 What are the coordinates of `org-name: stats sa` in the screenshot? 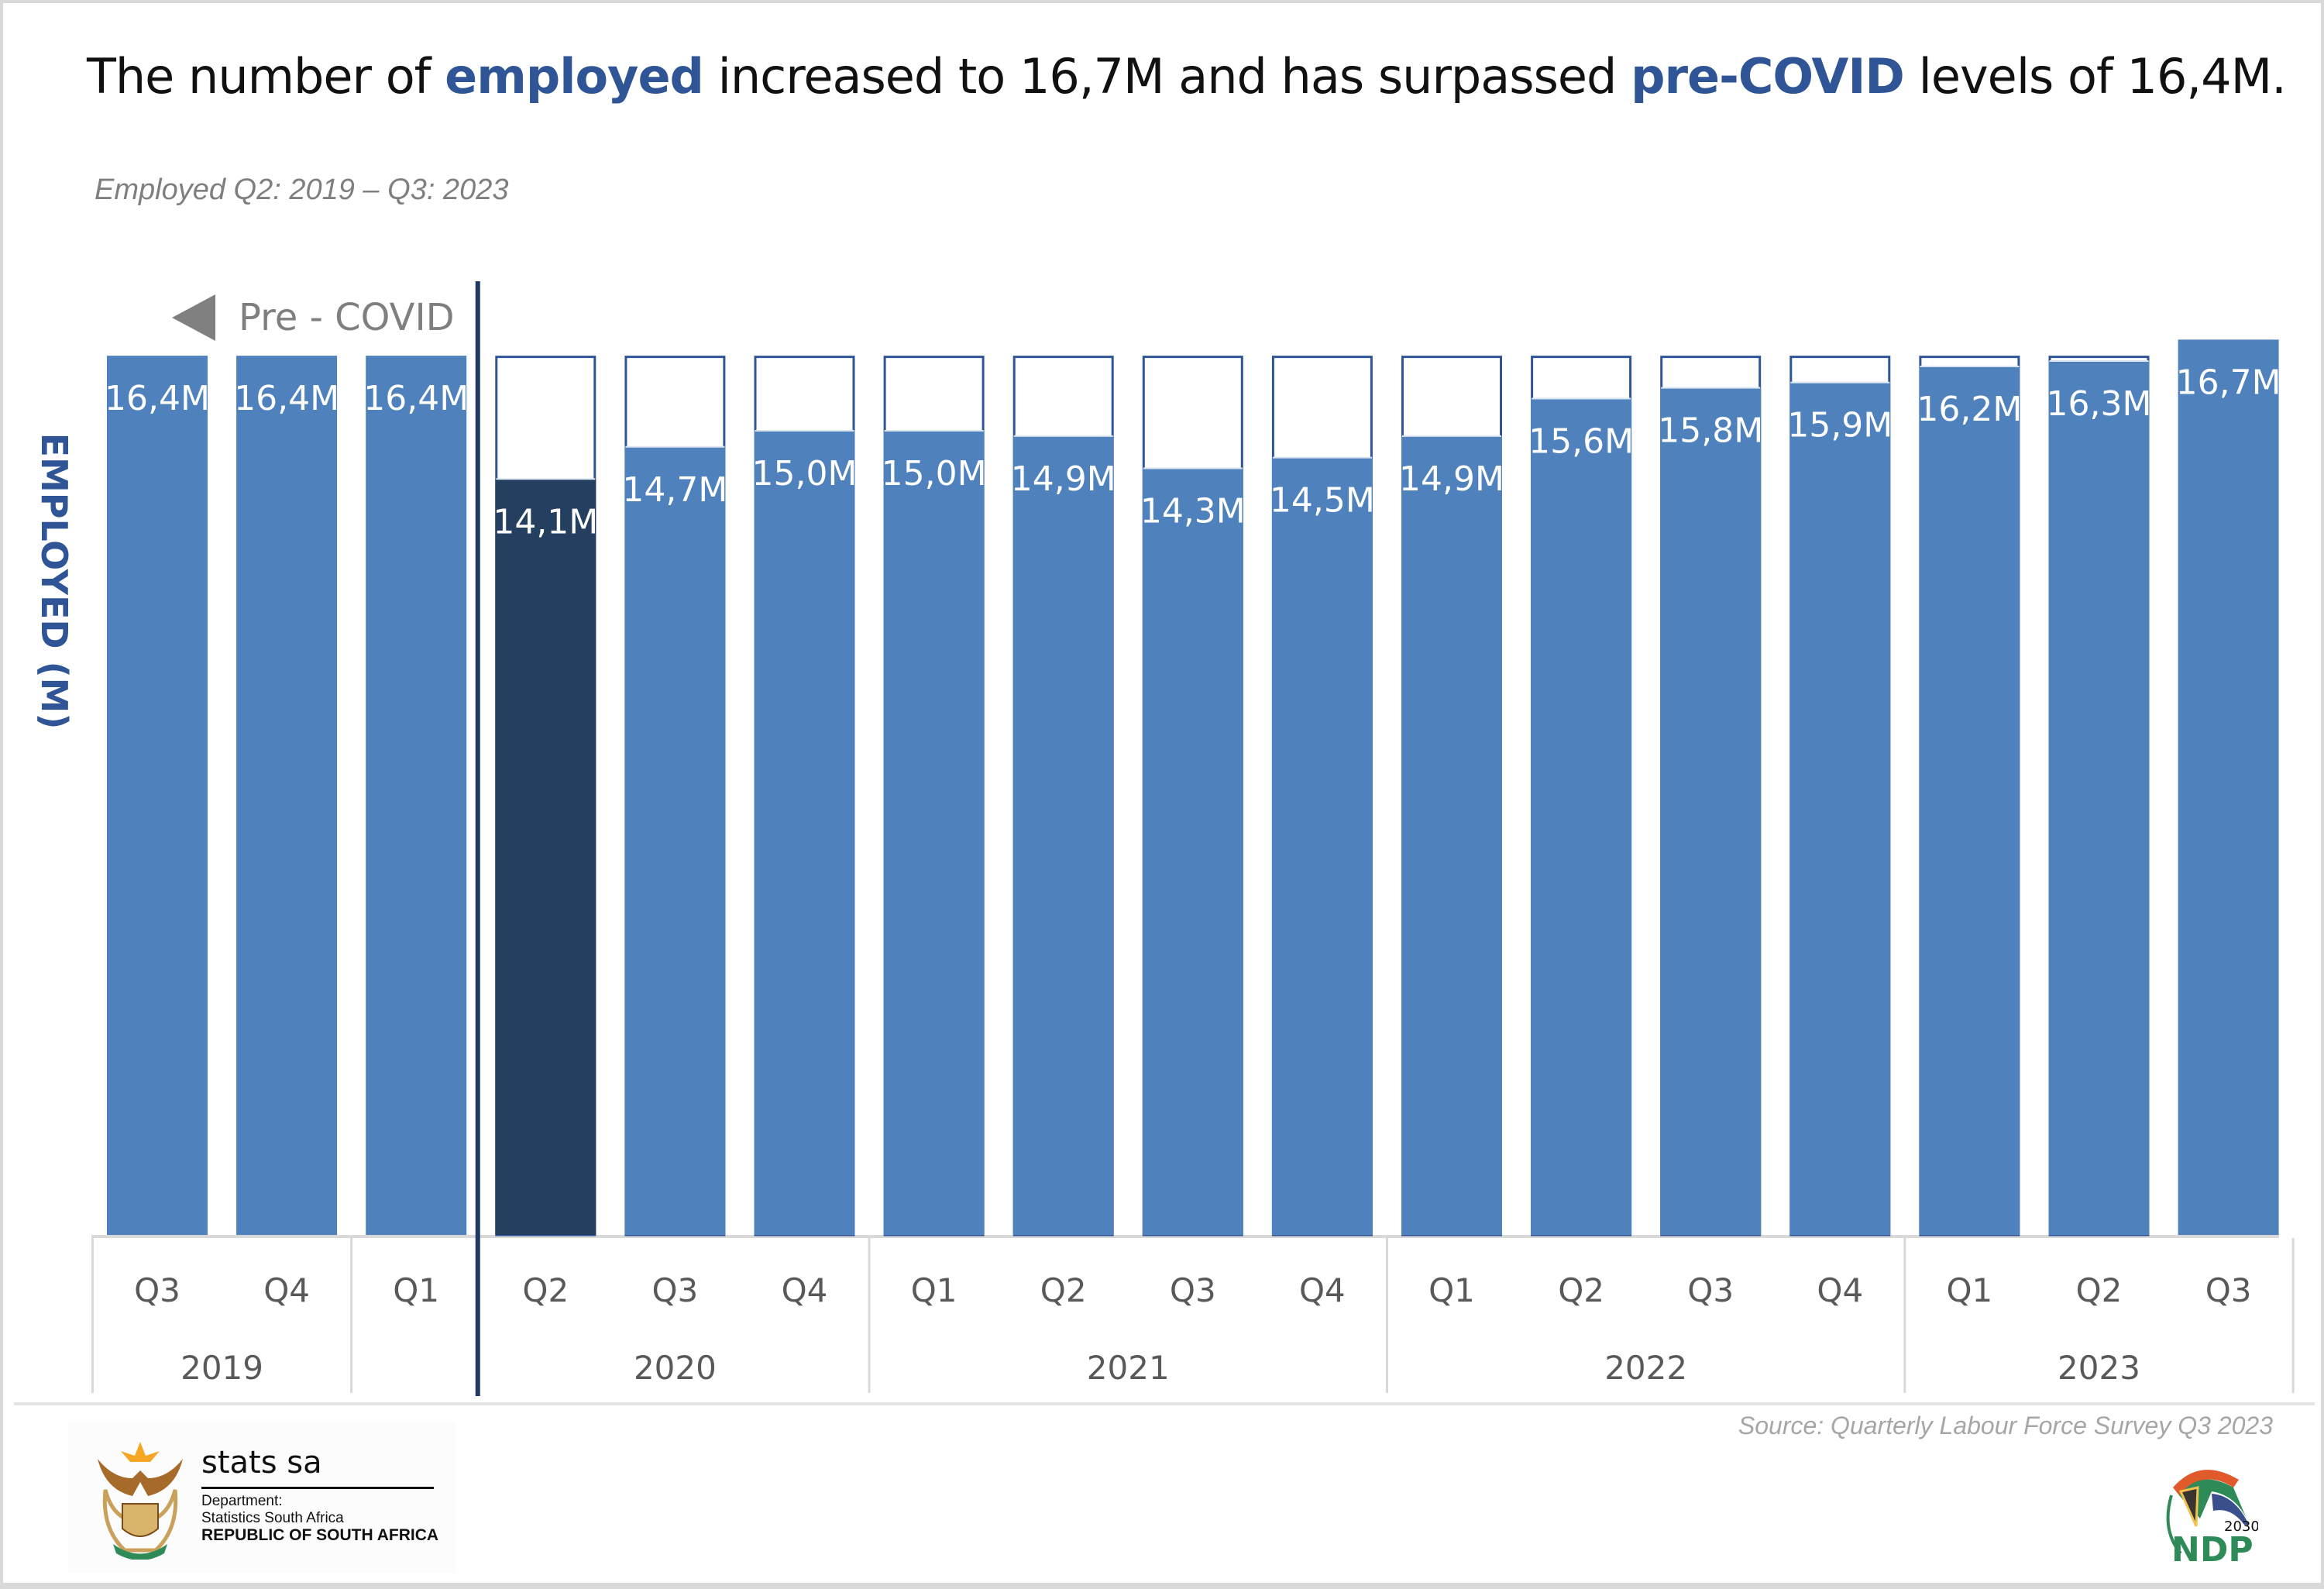 It's located at (261, 1463).